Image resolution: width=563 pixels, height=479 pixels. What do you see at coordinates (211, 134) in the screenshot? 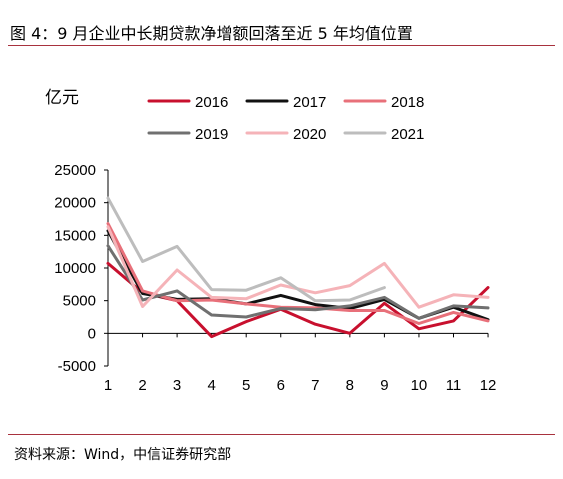
I see `legend-label-2019: 2019` at bounding box center [211, 134].